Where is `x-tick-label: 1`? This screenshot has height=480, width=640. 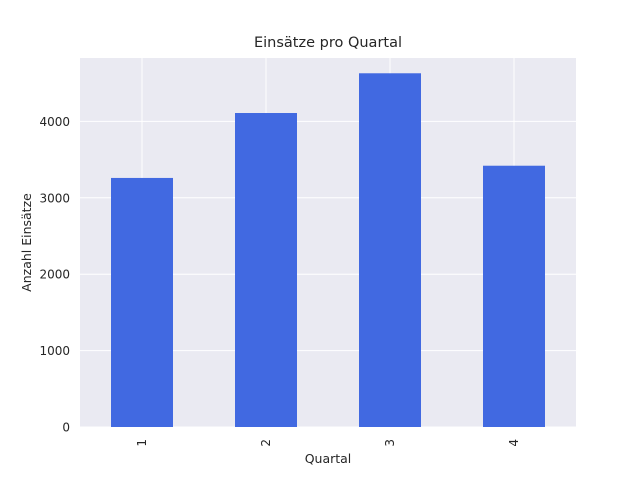 x-tick-label: 1 is located at coordinates (142, 443).